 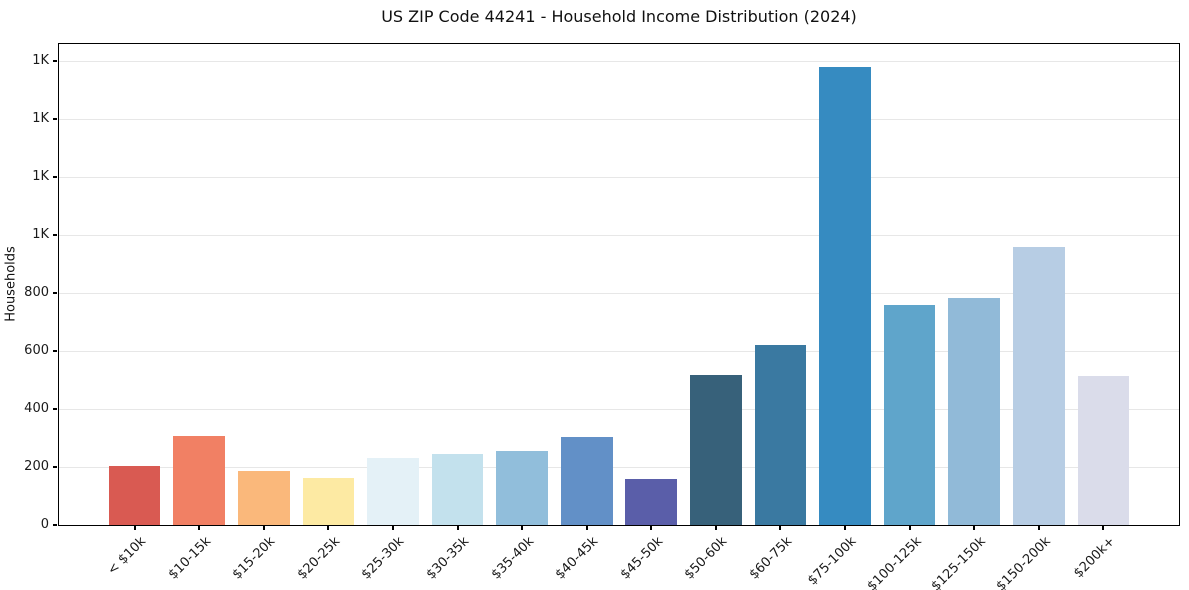 I want to click on x-tick-label: $40-45k, so click(x=577, y=558).